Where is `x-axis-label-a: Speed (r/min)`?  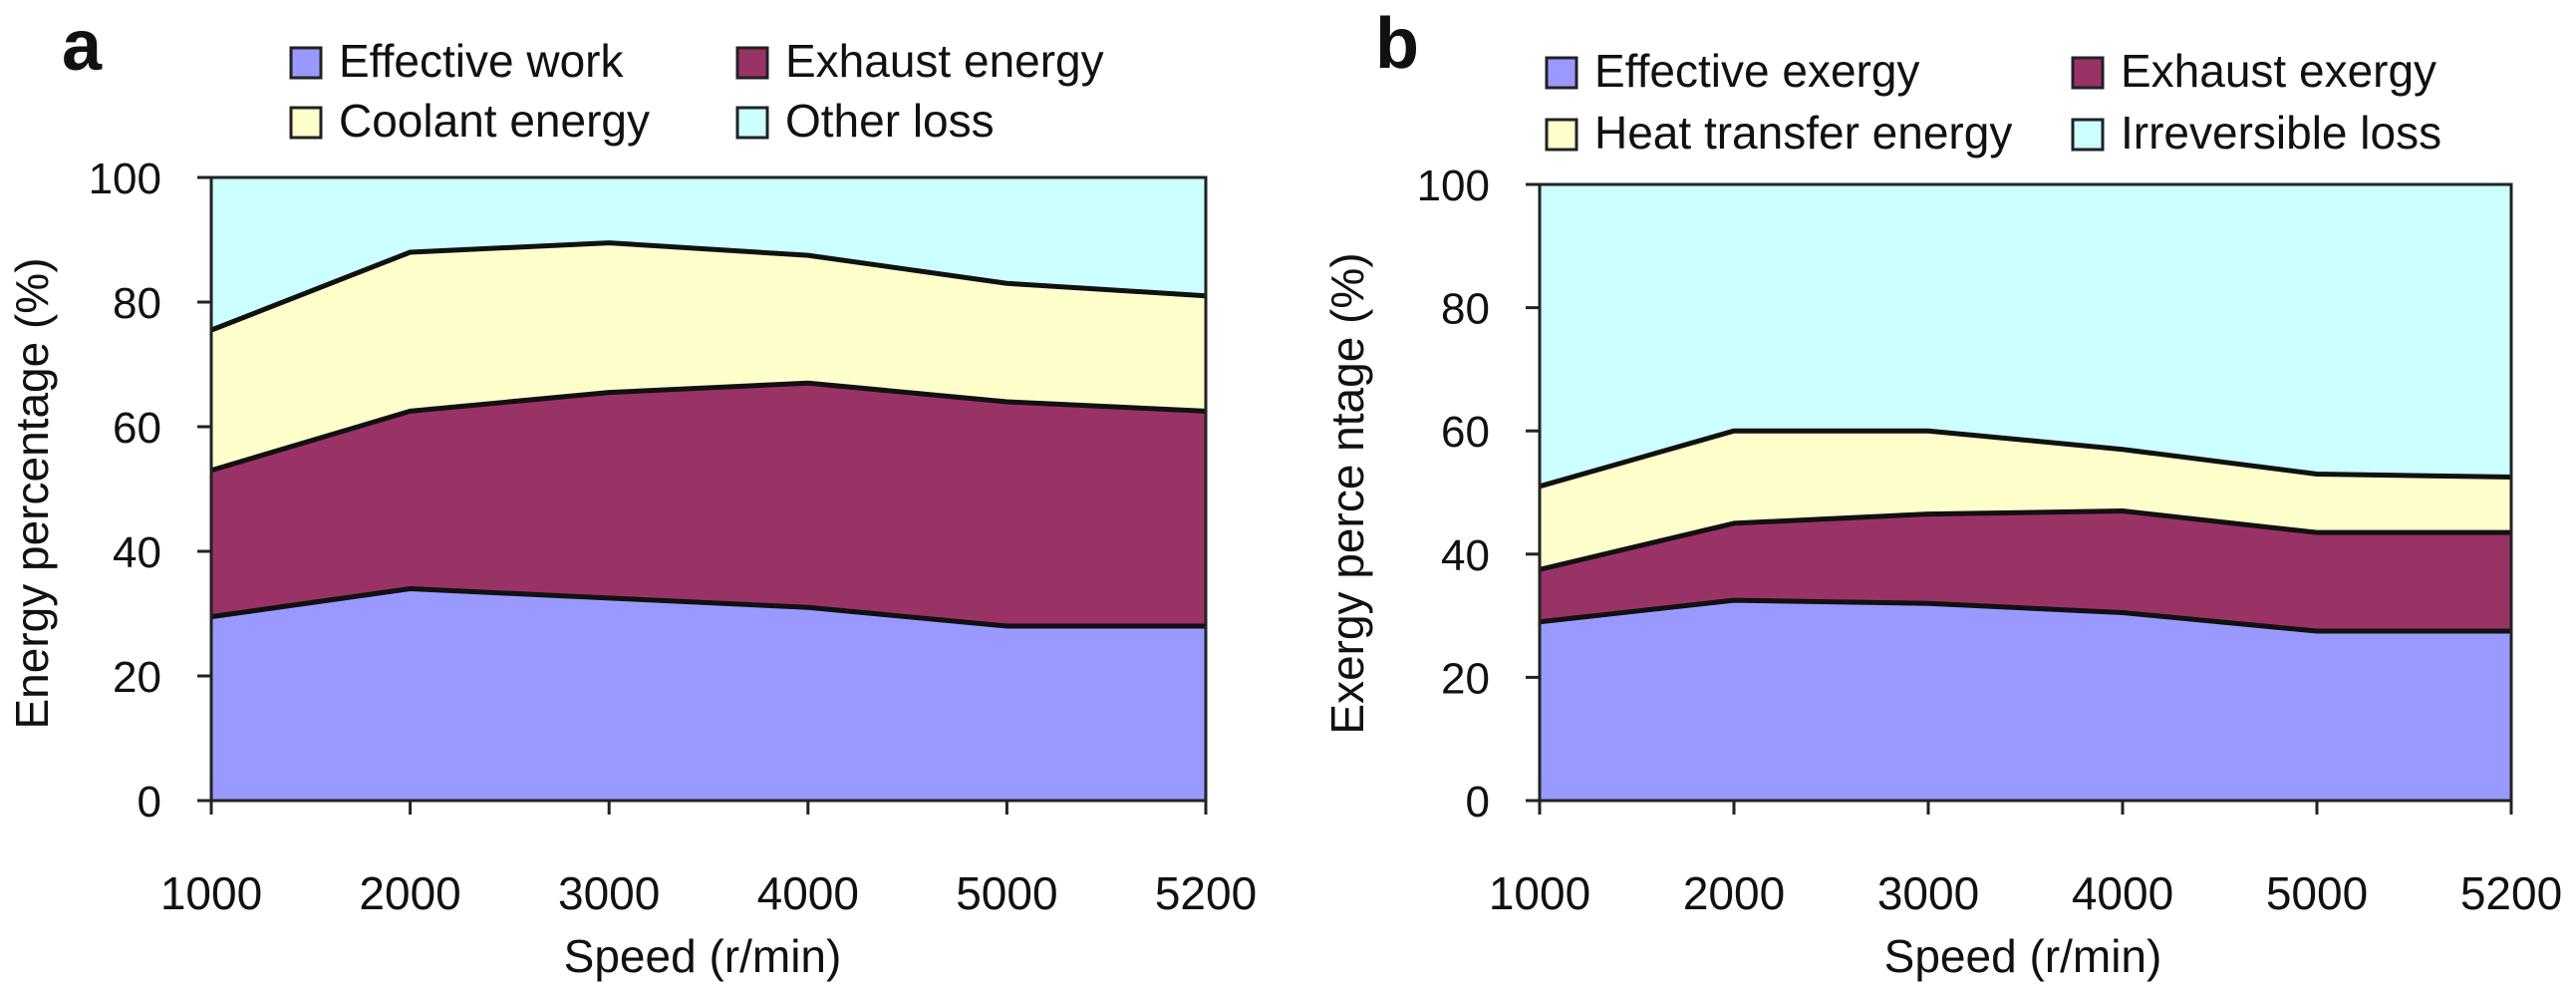
x-axis-label-a: Speed (r/min) is located at coordinates (703, 956).